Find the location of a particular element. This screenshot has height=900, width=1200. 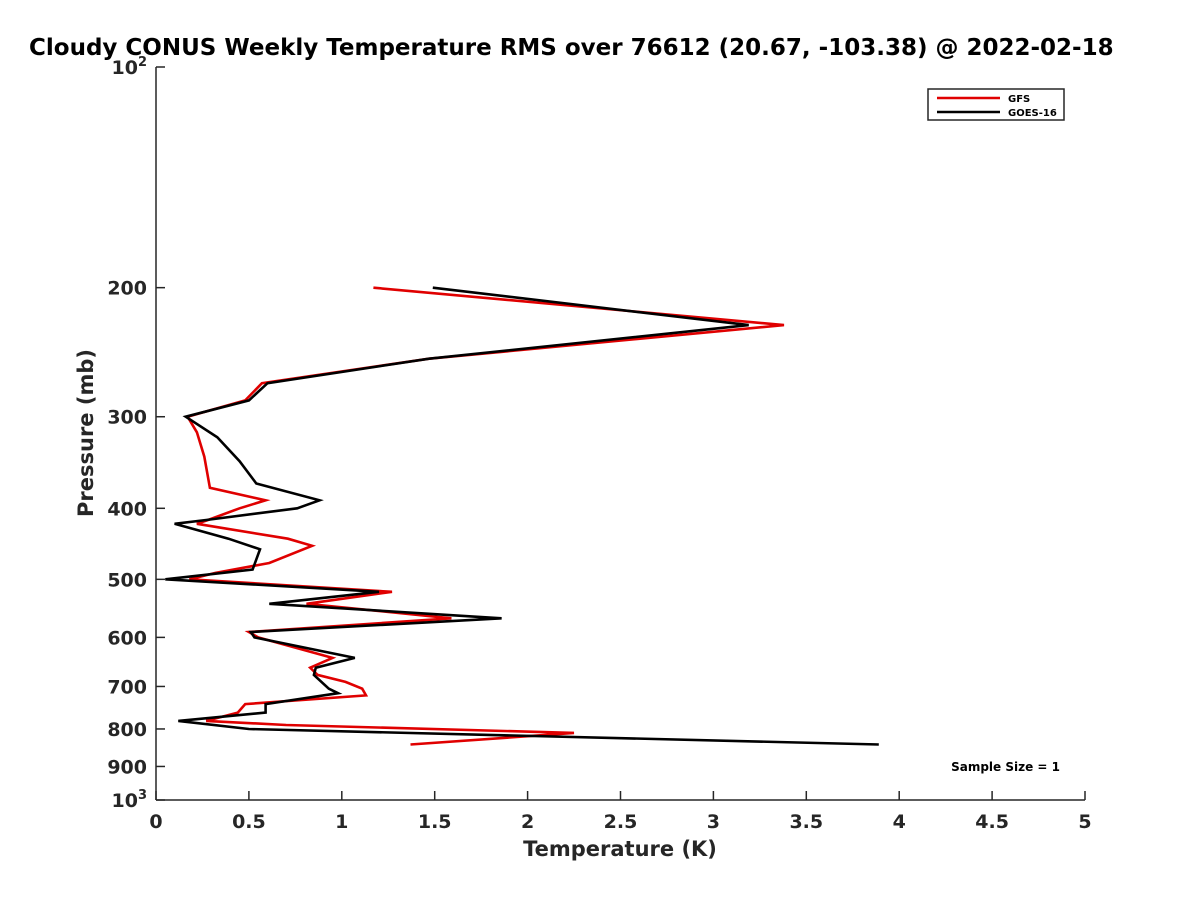

legend-label-gfs: GFS is located at coordinates (1019, 99).